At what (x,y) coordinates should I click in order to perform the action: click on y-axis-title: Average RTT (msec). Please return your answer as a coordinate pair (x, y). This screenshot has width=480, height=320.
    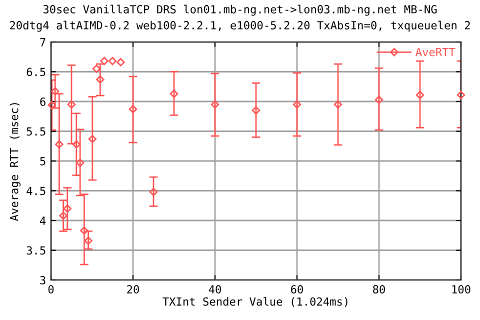
    Looking at the image, I should click on (15, 162).